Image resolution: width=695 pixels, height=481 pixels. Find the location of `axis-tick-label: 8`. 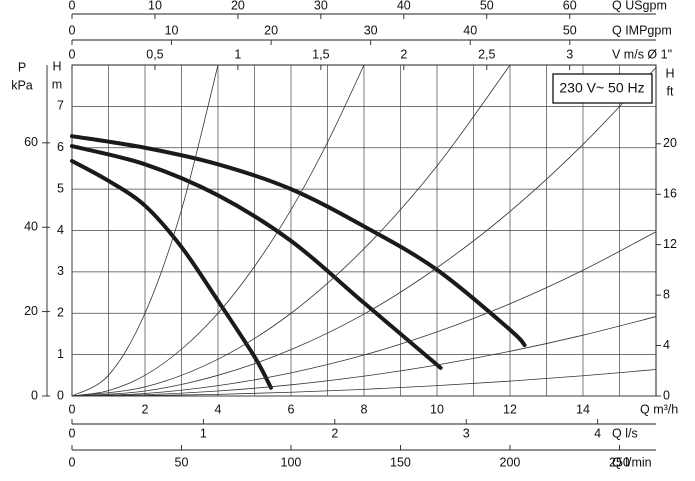

axis-tick-label: 8 is located at coordinates (666, 294).